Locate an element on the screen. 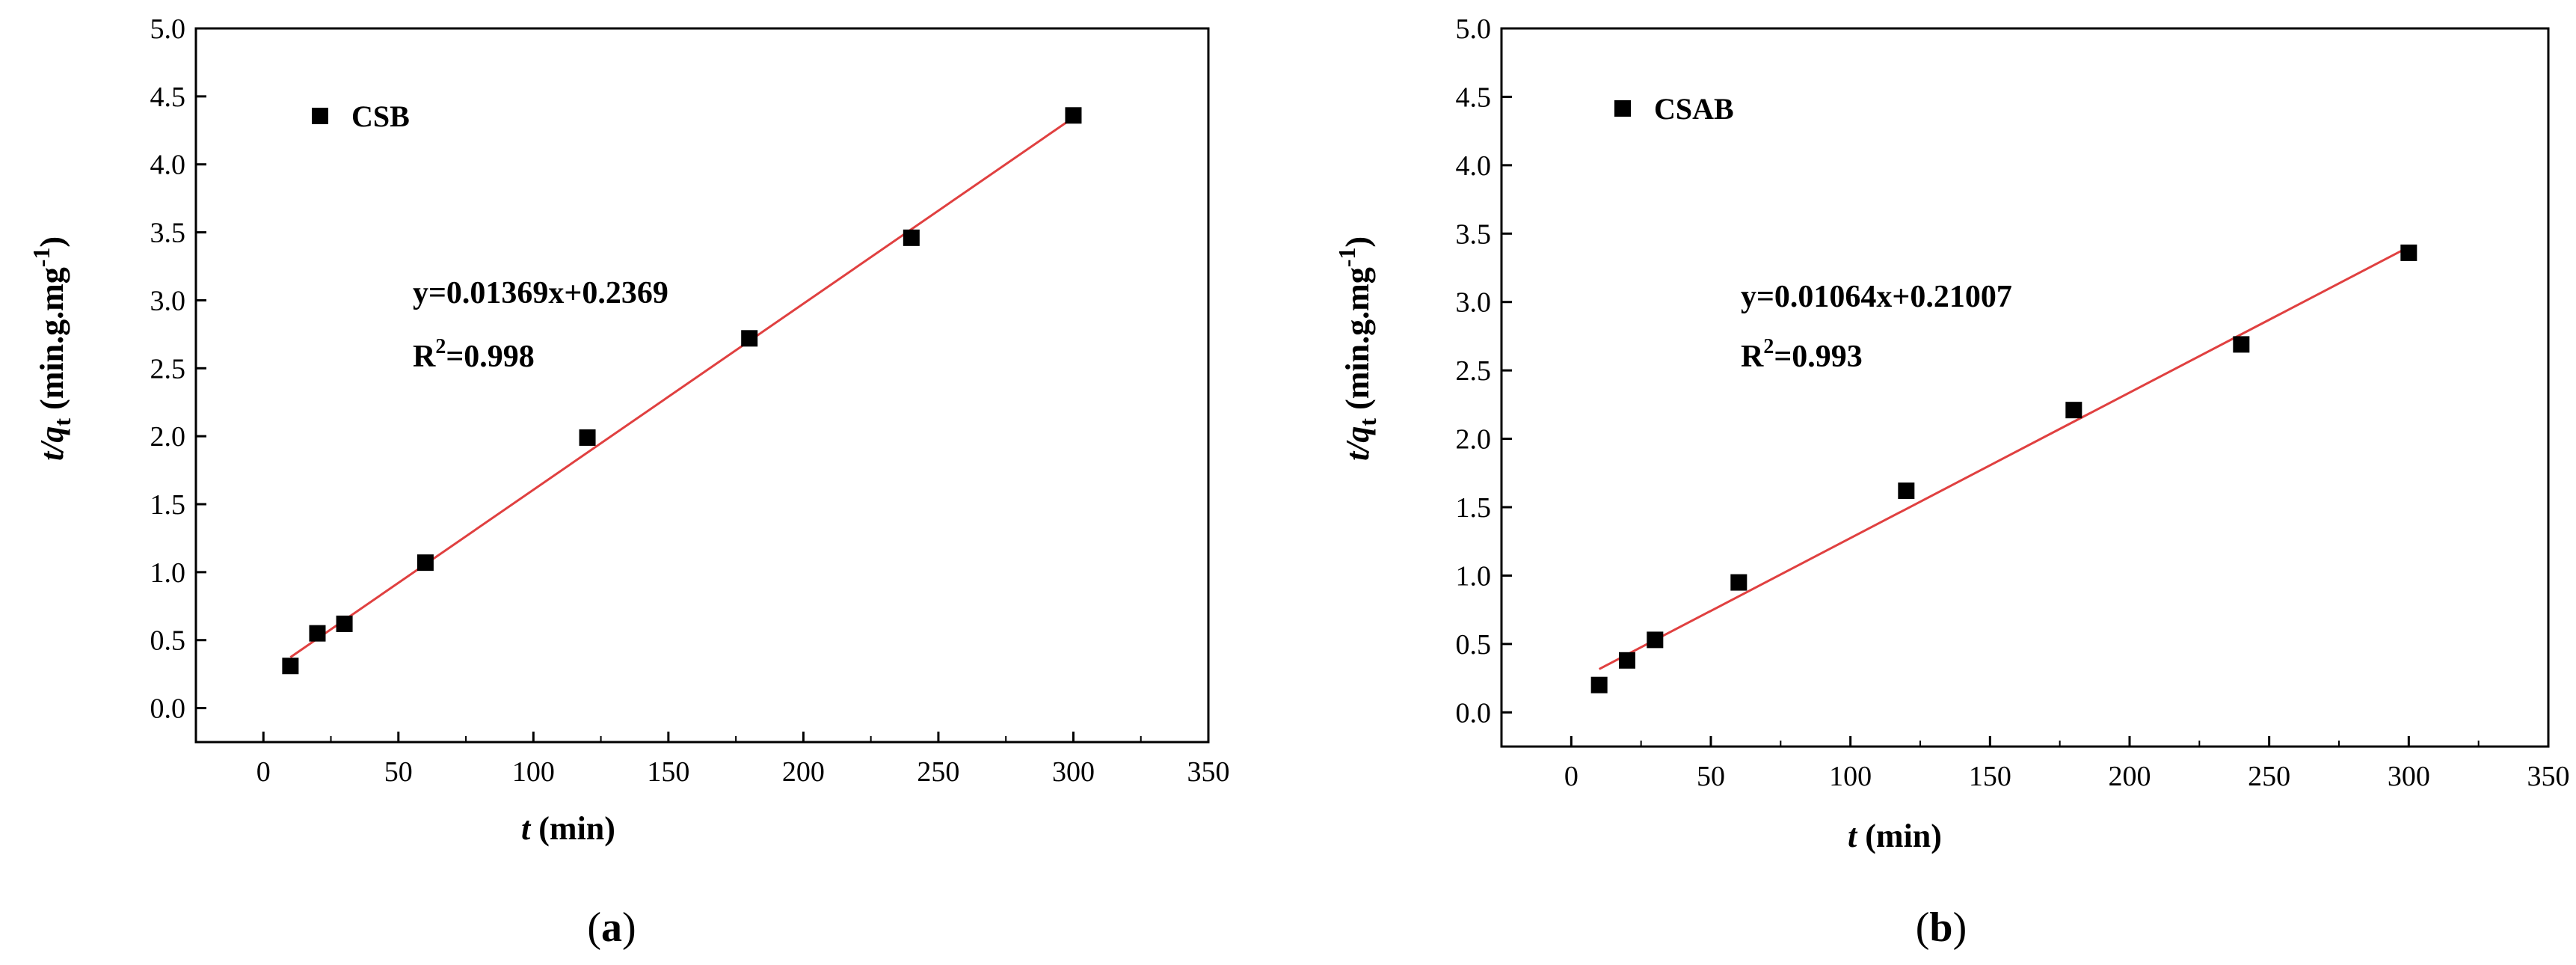 Image resolution: width=2576 pixels, height=965 pixels. panel-label: (a) is located at coordinates (611, 928).